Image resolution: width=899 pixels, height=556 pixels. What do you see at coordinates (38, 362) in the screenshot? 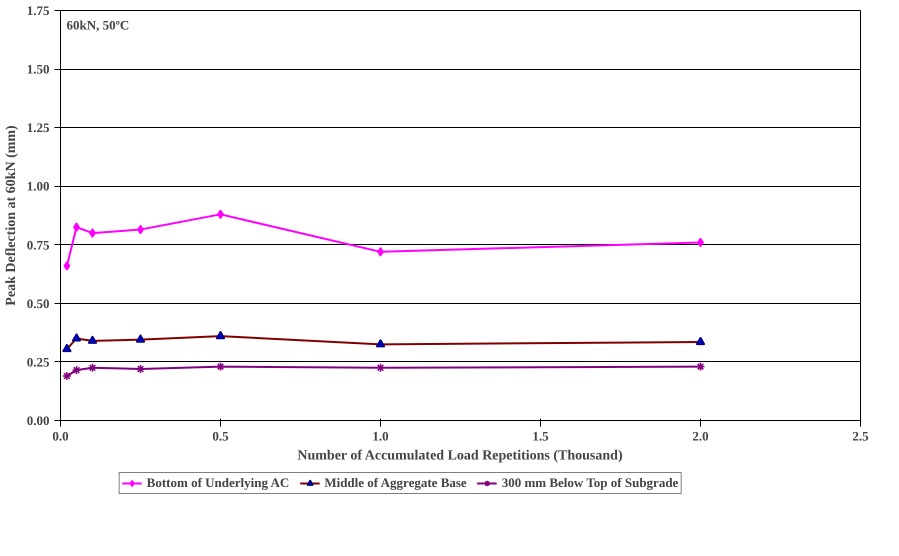
I see `y-tick-label: 0.25` at bounding box center [38, 362].